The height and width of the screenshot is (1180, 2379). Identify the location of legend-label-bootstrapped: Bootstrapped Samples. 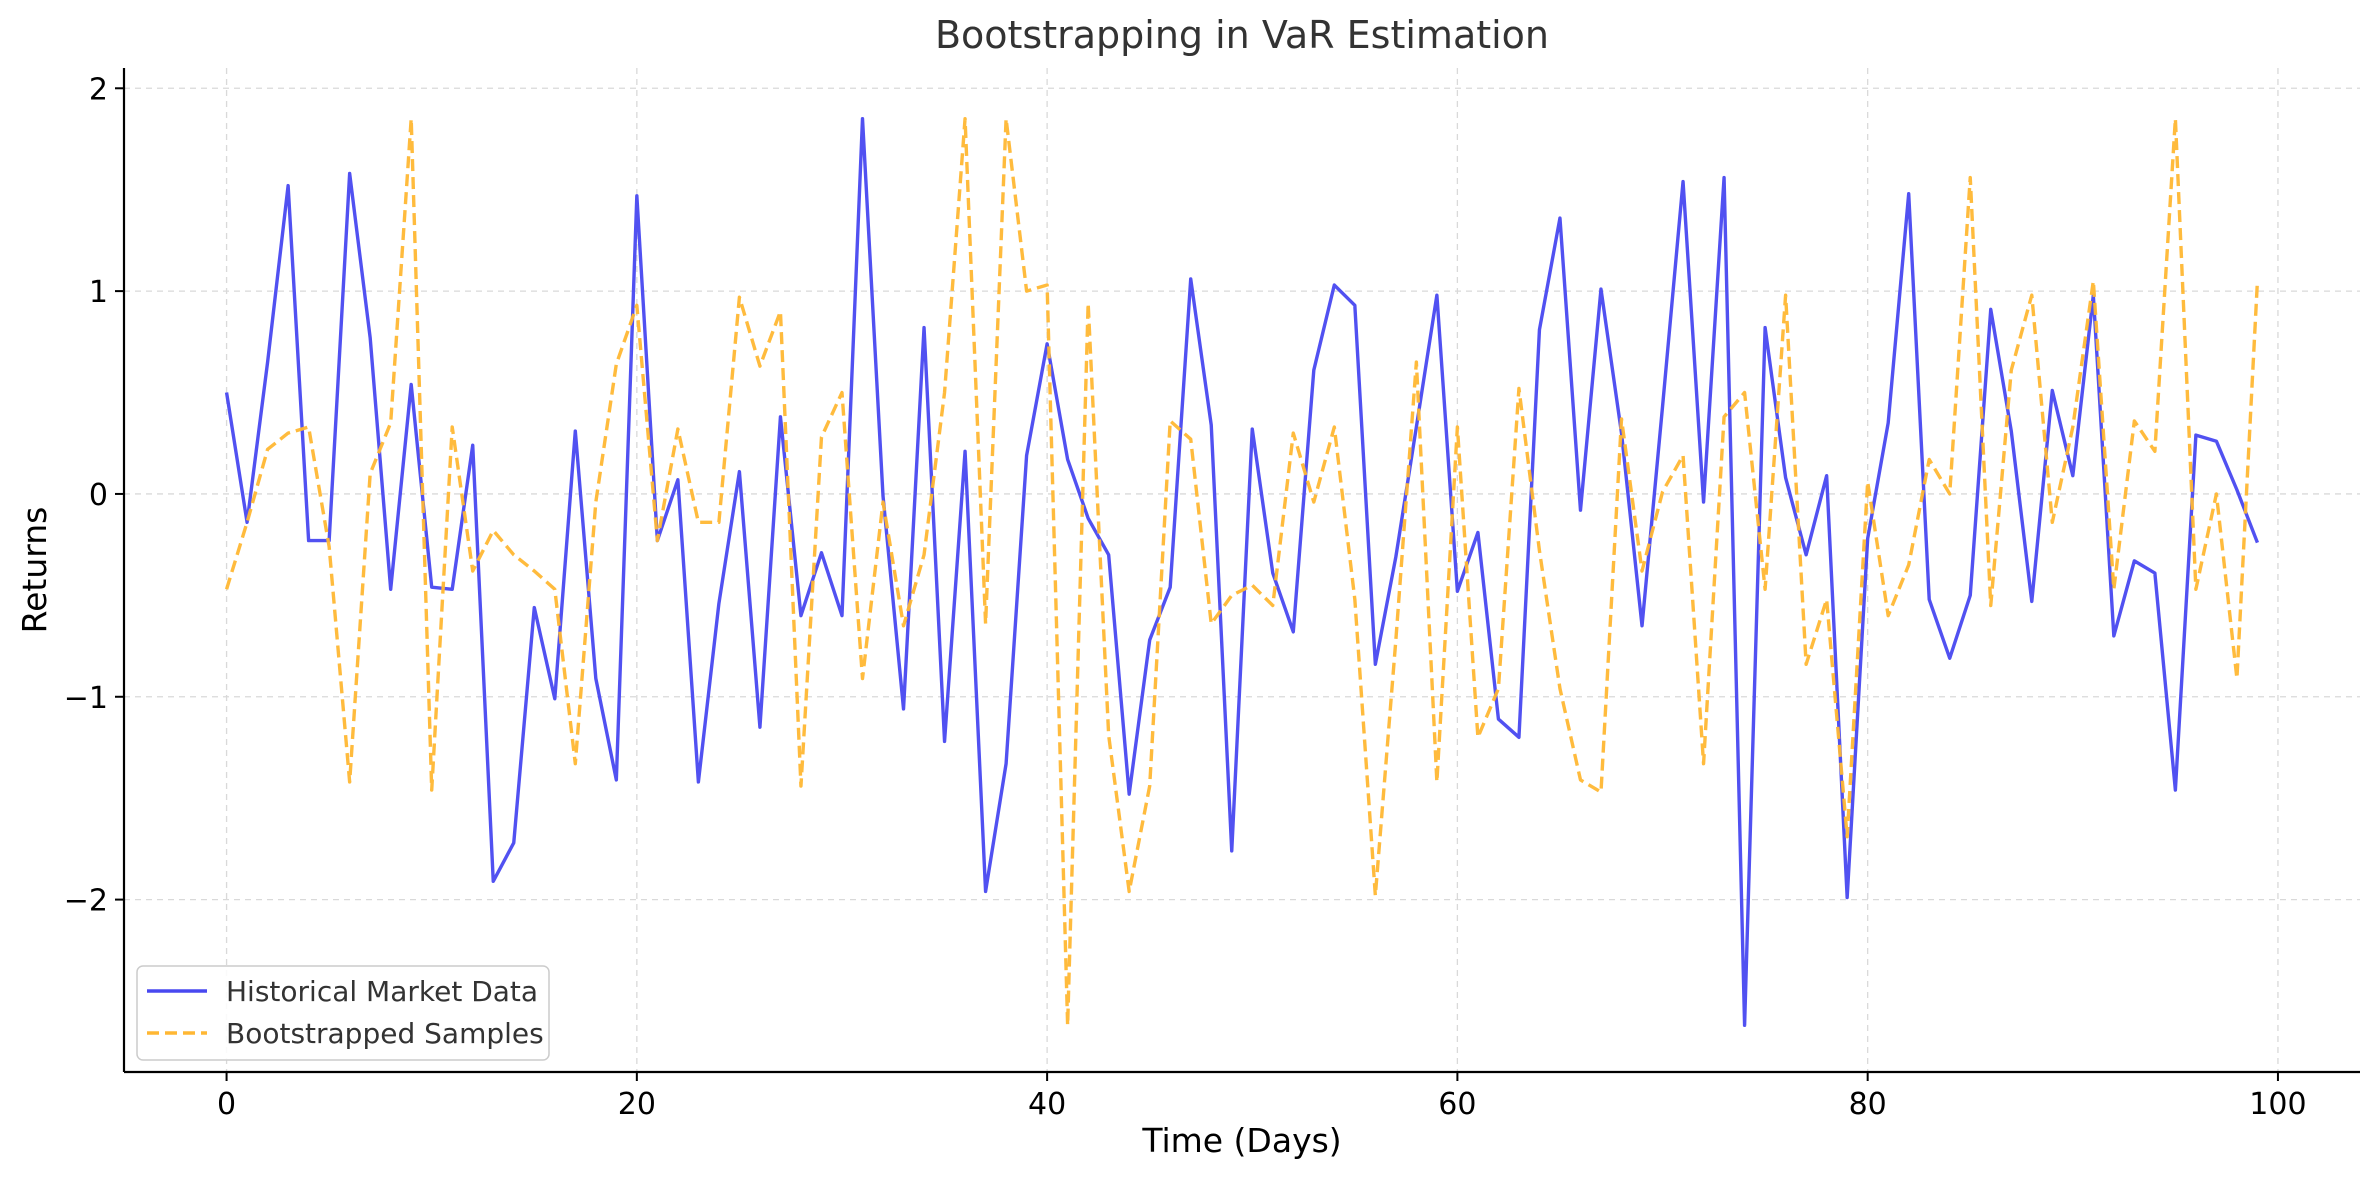
(385, 1033).